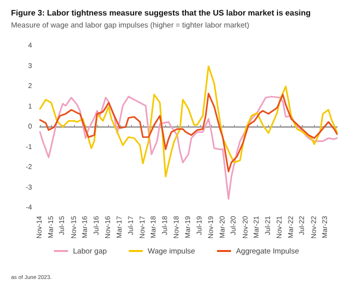  I want to click on chart-title: Figure 3: Labor tightness measure suggests that the US labor market is easing, so click(161, 13).